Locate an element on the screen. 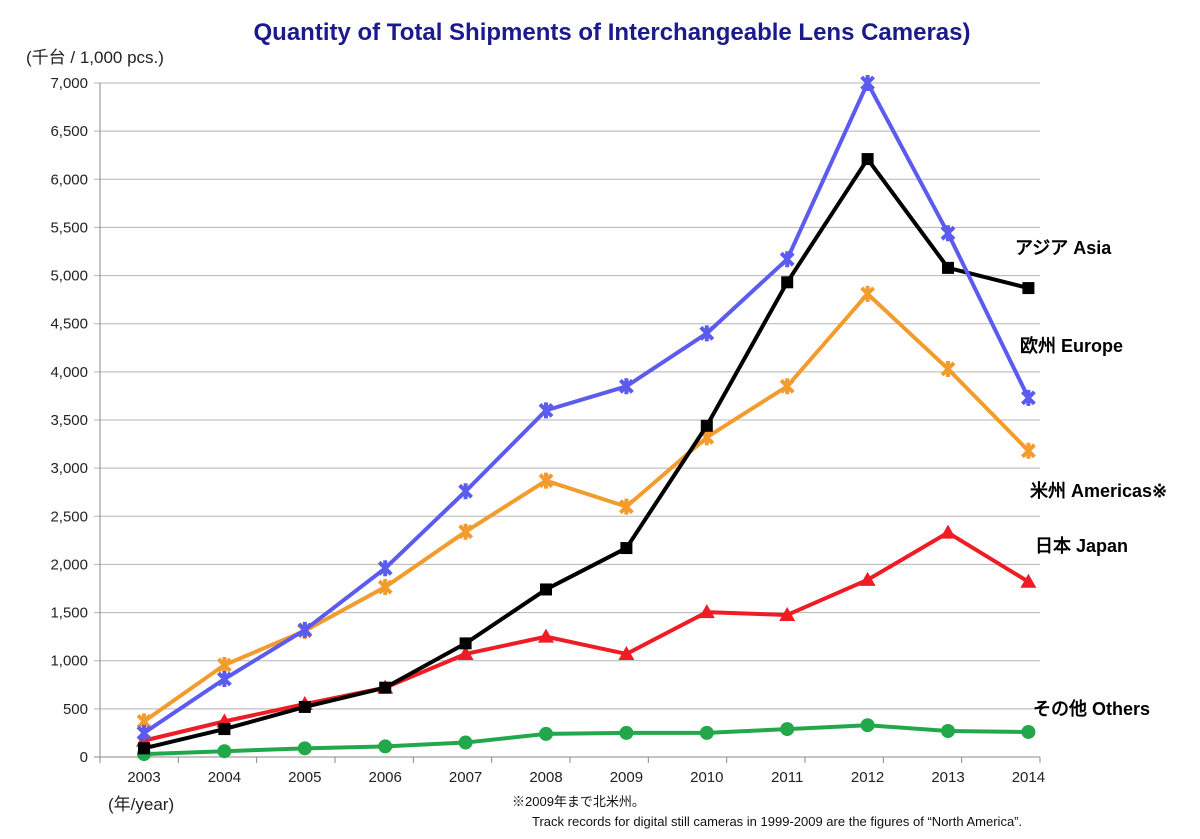  y-tick-label: 500 is located at coordinates (75, 709).